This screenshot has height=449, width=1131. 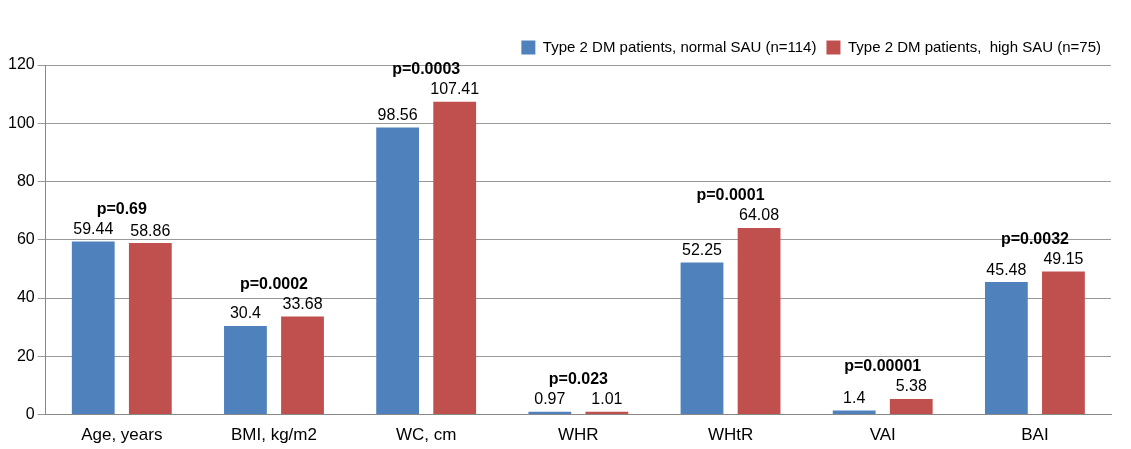 What do you see at coordinates (93, 228) in the screenshot?
I see `data-label: 59.44` at bounding box center [93, 228].